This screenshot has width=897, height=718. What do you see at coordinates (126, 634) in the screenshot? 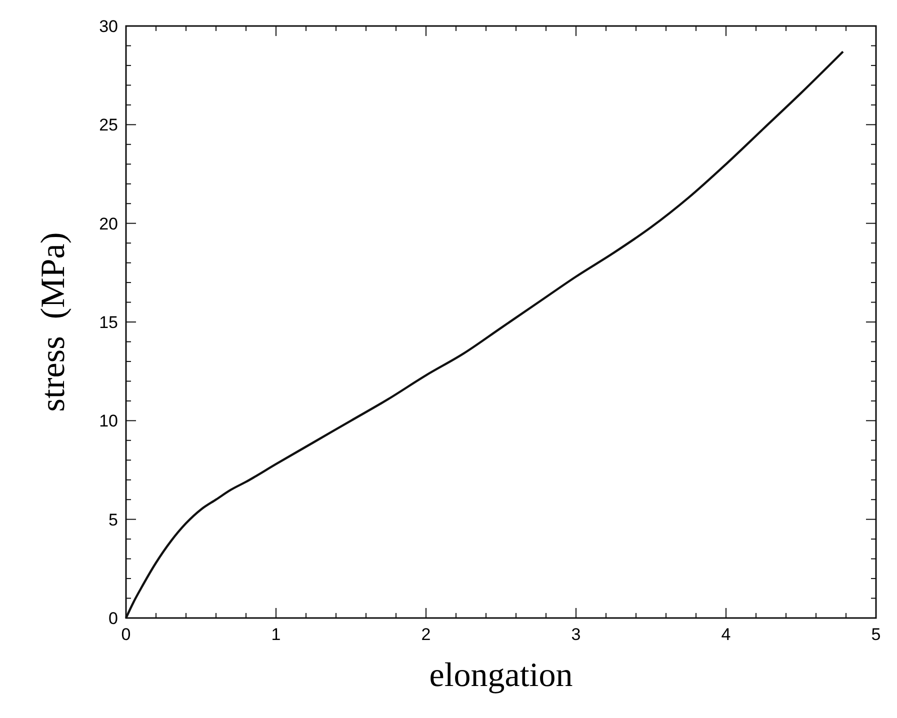
I see `x-tick-label: 0` at bounding box center [126, 634].